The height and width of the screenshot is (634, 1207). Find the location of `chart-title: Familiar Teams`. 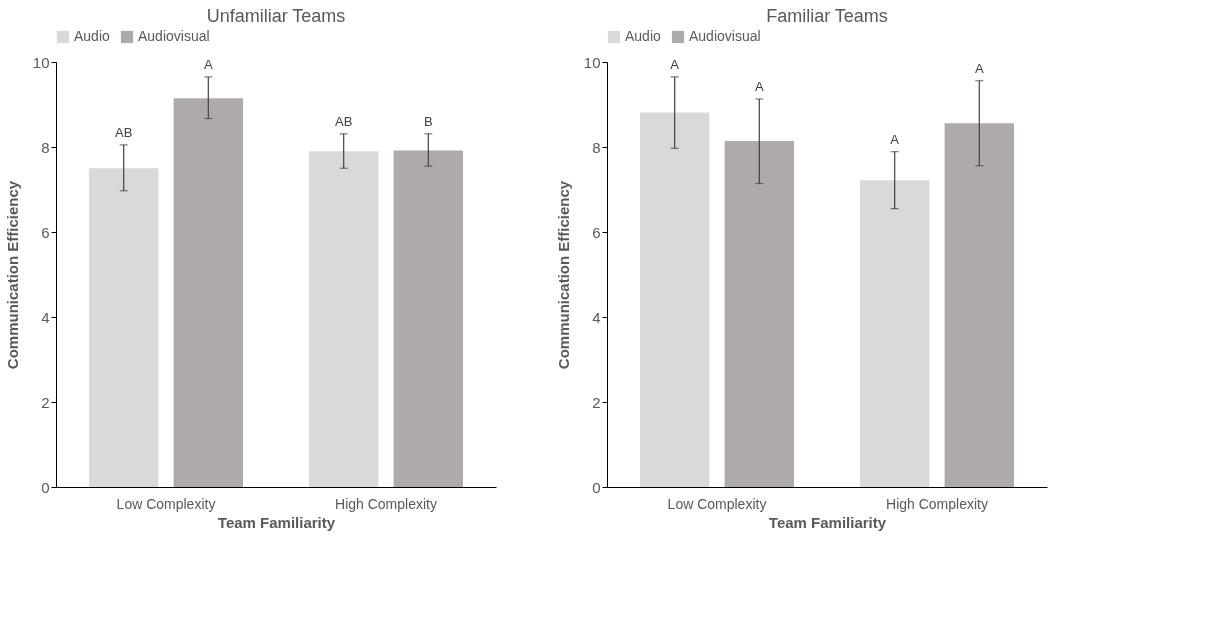

chart-title: Familiar Teams is located at coordinates (827, 16).